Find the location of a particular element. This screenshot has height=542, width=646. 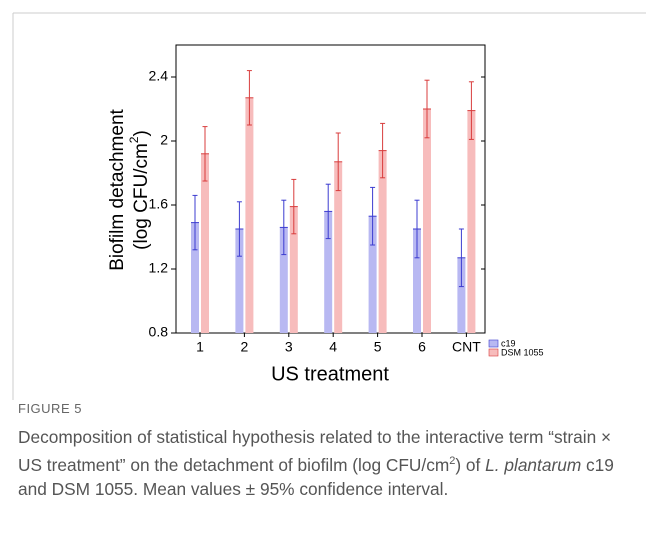

y-label-sup: 2 is located at coordinates (134, 139).